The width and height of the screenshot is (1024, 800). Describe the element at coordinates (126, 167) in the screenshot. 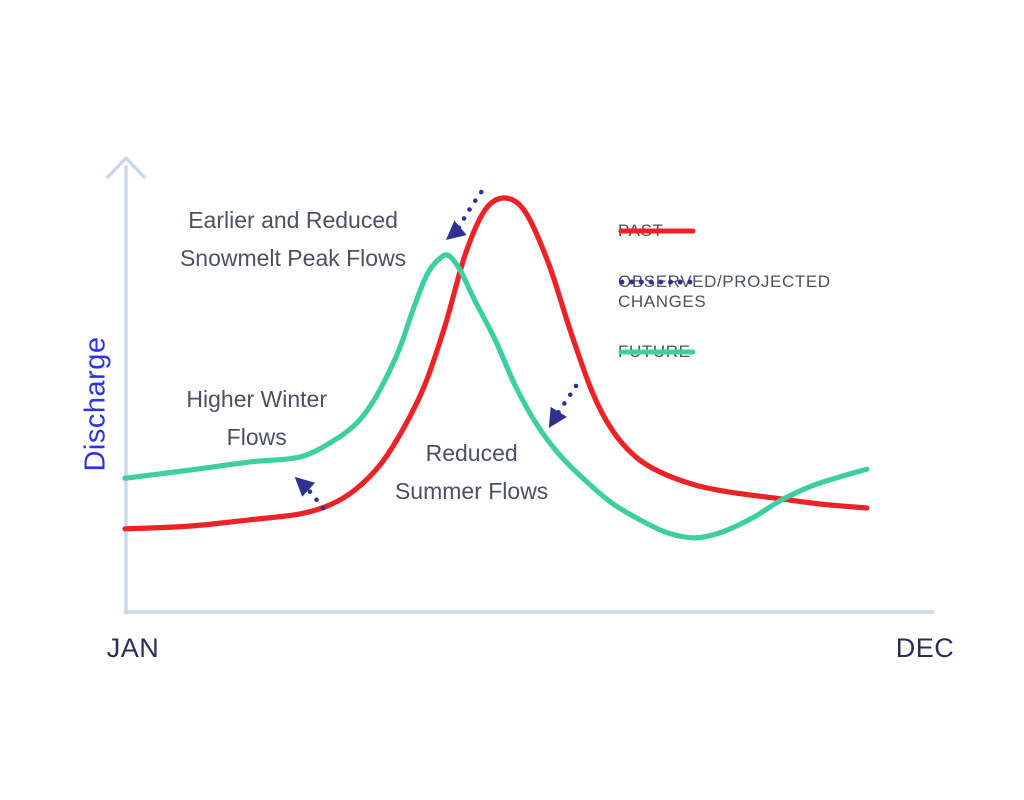

I see `y-axis-arrow-icon` at that location.